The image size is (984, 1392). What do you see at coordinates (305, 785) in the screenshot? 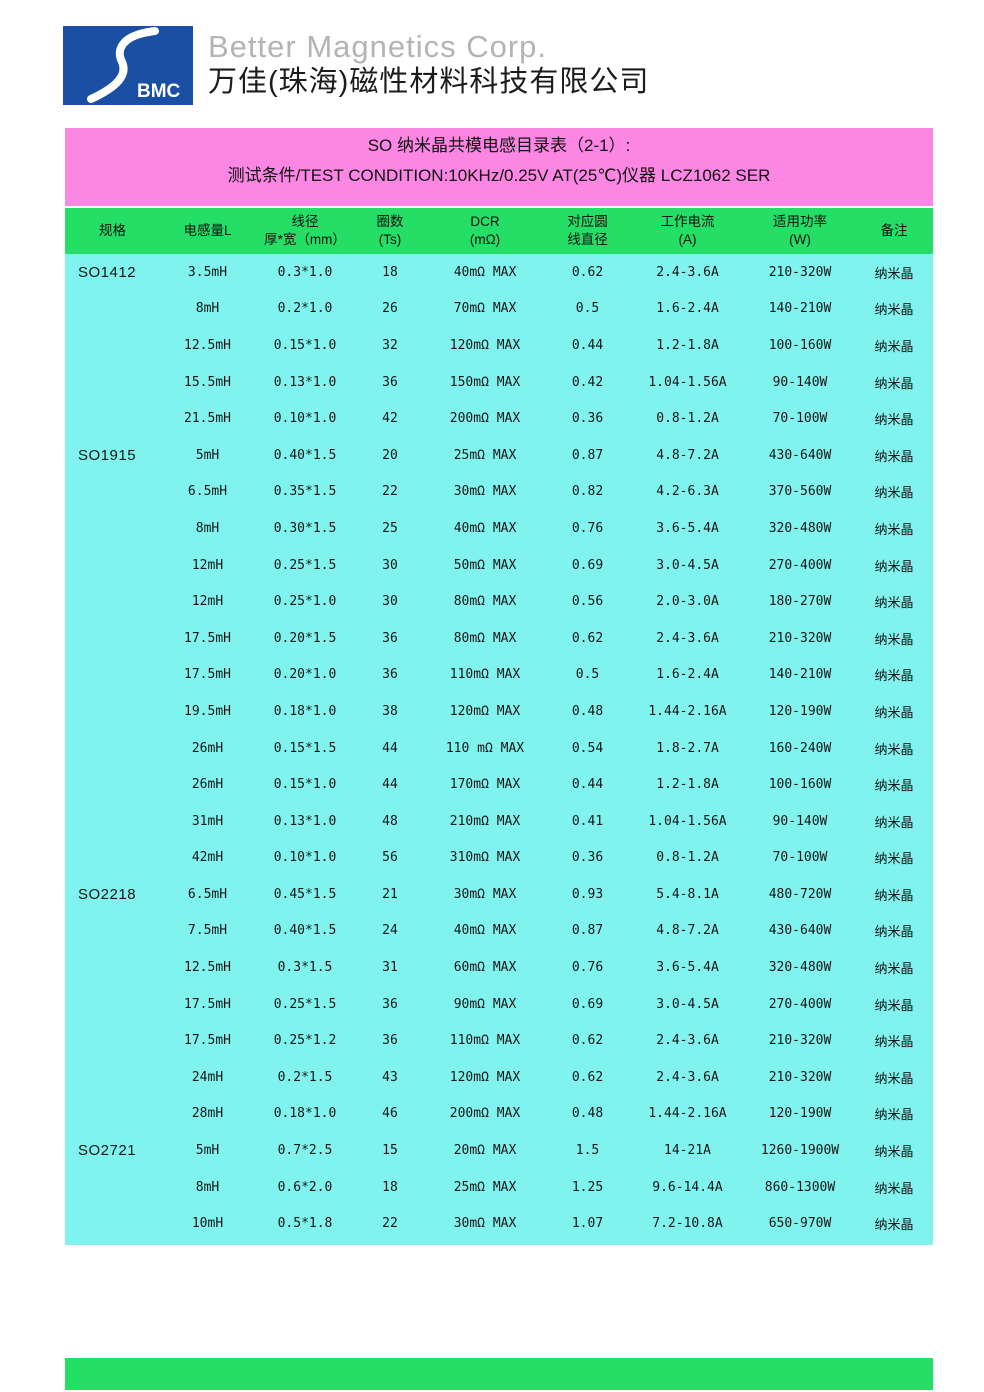
I see `cell: 0.15*1.0` at bounding box center [305, 785].